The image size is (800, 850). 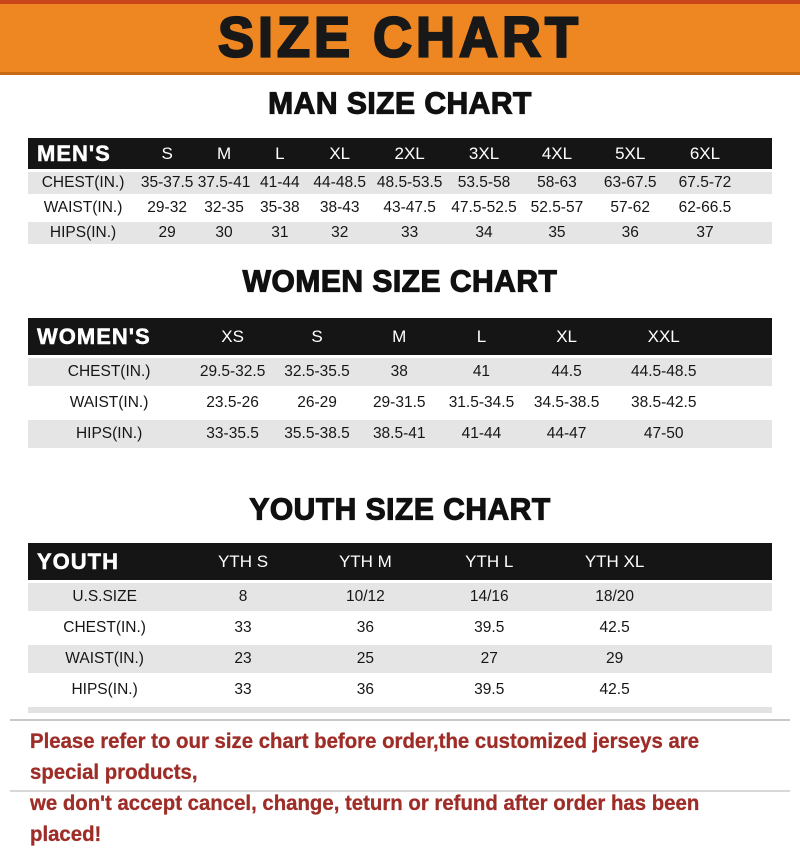 I want to click on size-value: 33-35.5, so click(x=232, y=433).